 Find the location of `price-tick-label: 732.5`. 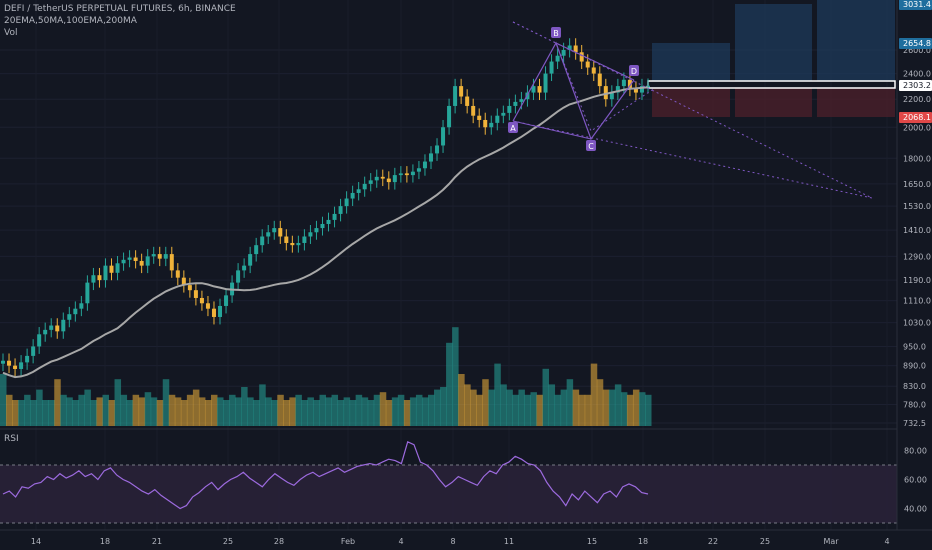

price-tick-label: 732.5 is located at coordinates (914, 423).